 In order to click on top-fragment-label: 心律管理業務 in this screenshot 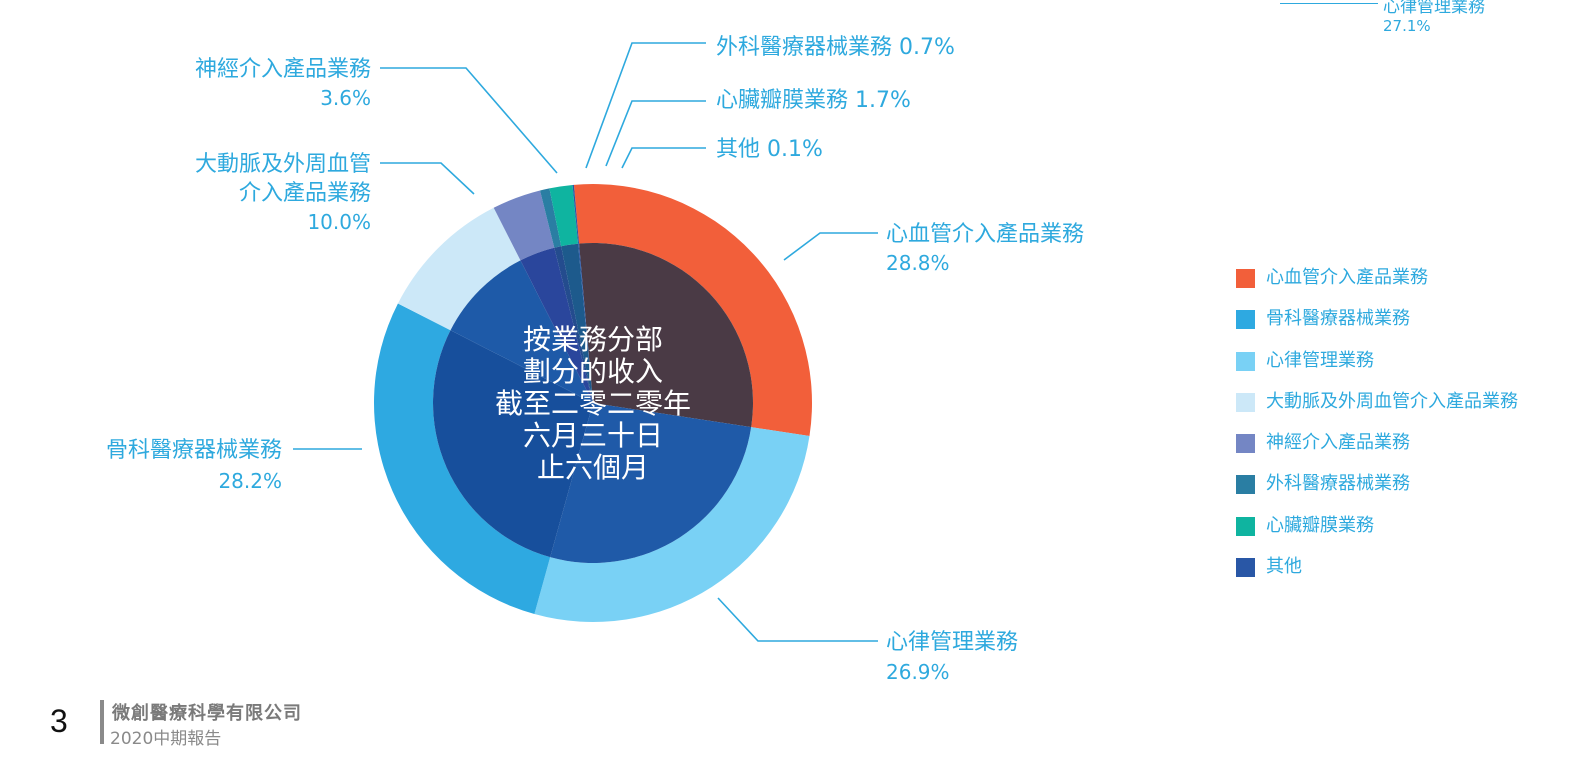, I will do `click(1434, 8)`.